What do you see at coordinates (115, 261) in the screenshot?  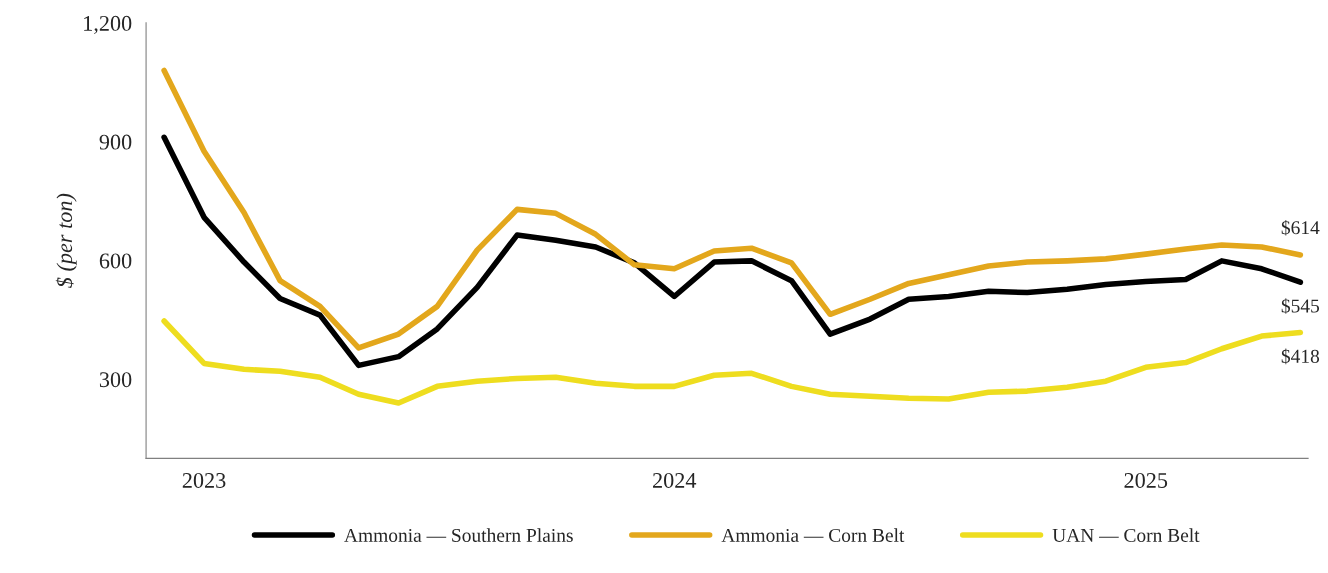 I see `y-tick-label: 600` at bounding box center [115, 261].